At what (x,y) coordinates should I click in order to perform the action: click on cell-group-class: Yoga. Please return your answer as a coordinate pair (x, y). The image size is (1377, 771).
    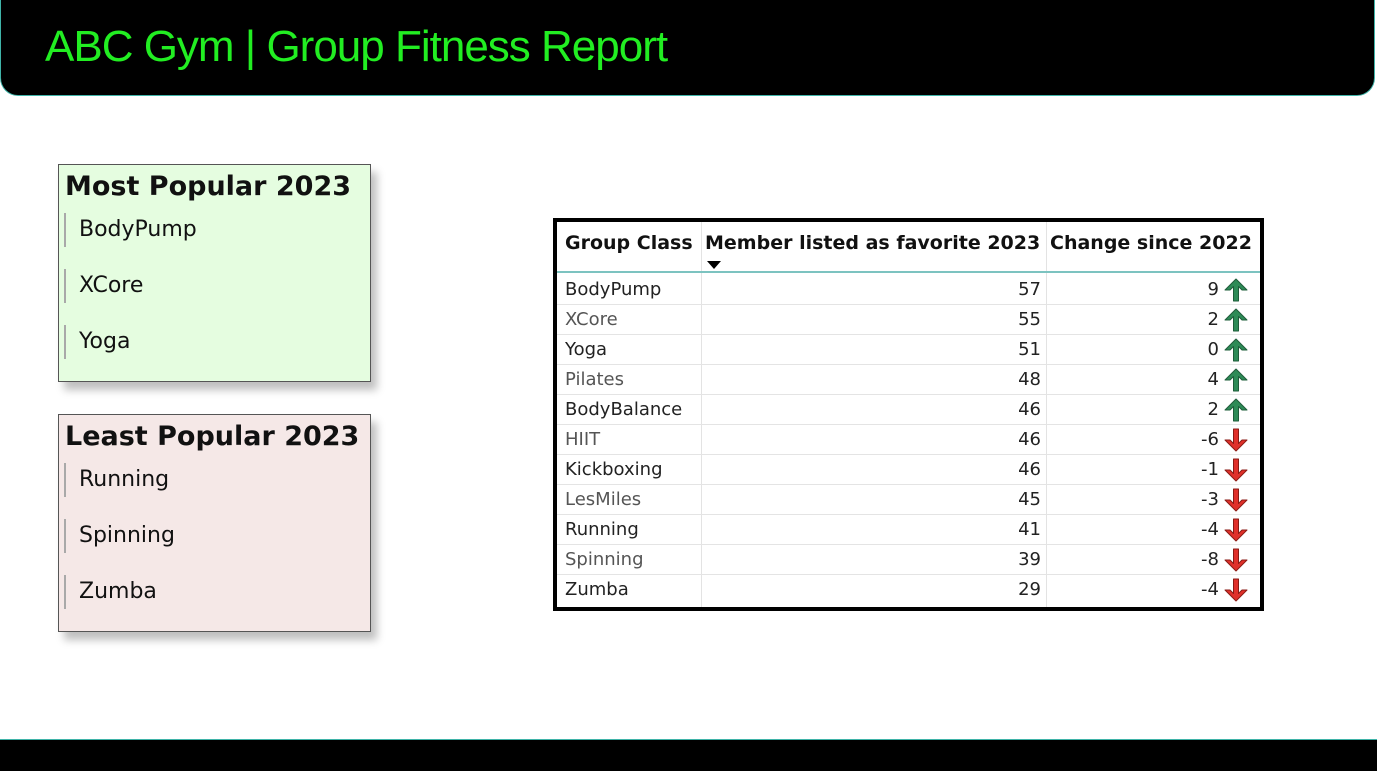
    Looking at the image, I should click on (586, 349).